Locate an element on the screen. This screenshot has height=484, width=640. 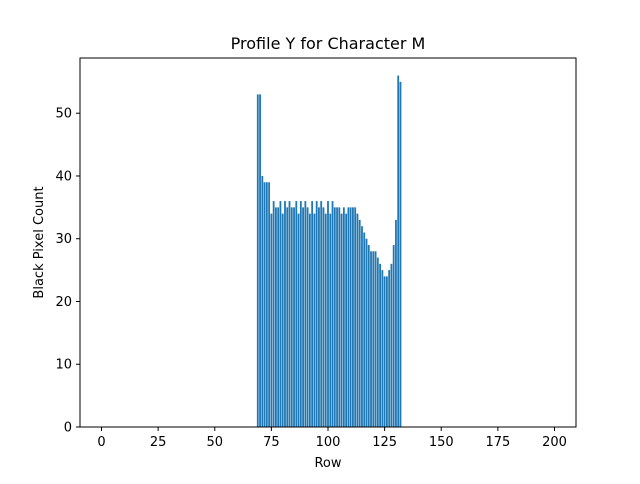
x-tick-label-0: 0 is located at coordinates (101, 442).